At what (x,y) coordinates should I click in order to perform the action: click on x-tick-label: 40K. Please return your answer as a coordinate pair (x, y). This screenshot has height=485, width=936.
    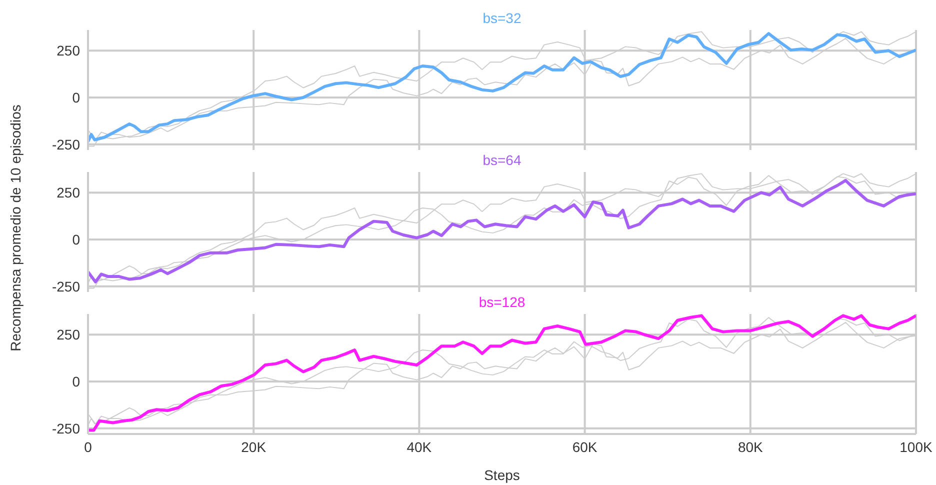
    Looking at the image, I should click on (419, 446).